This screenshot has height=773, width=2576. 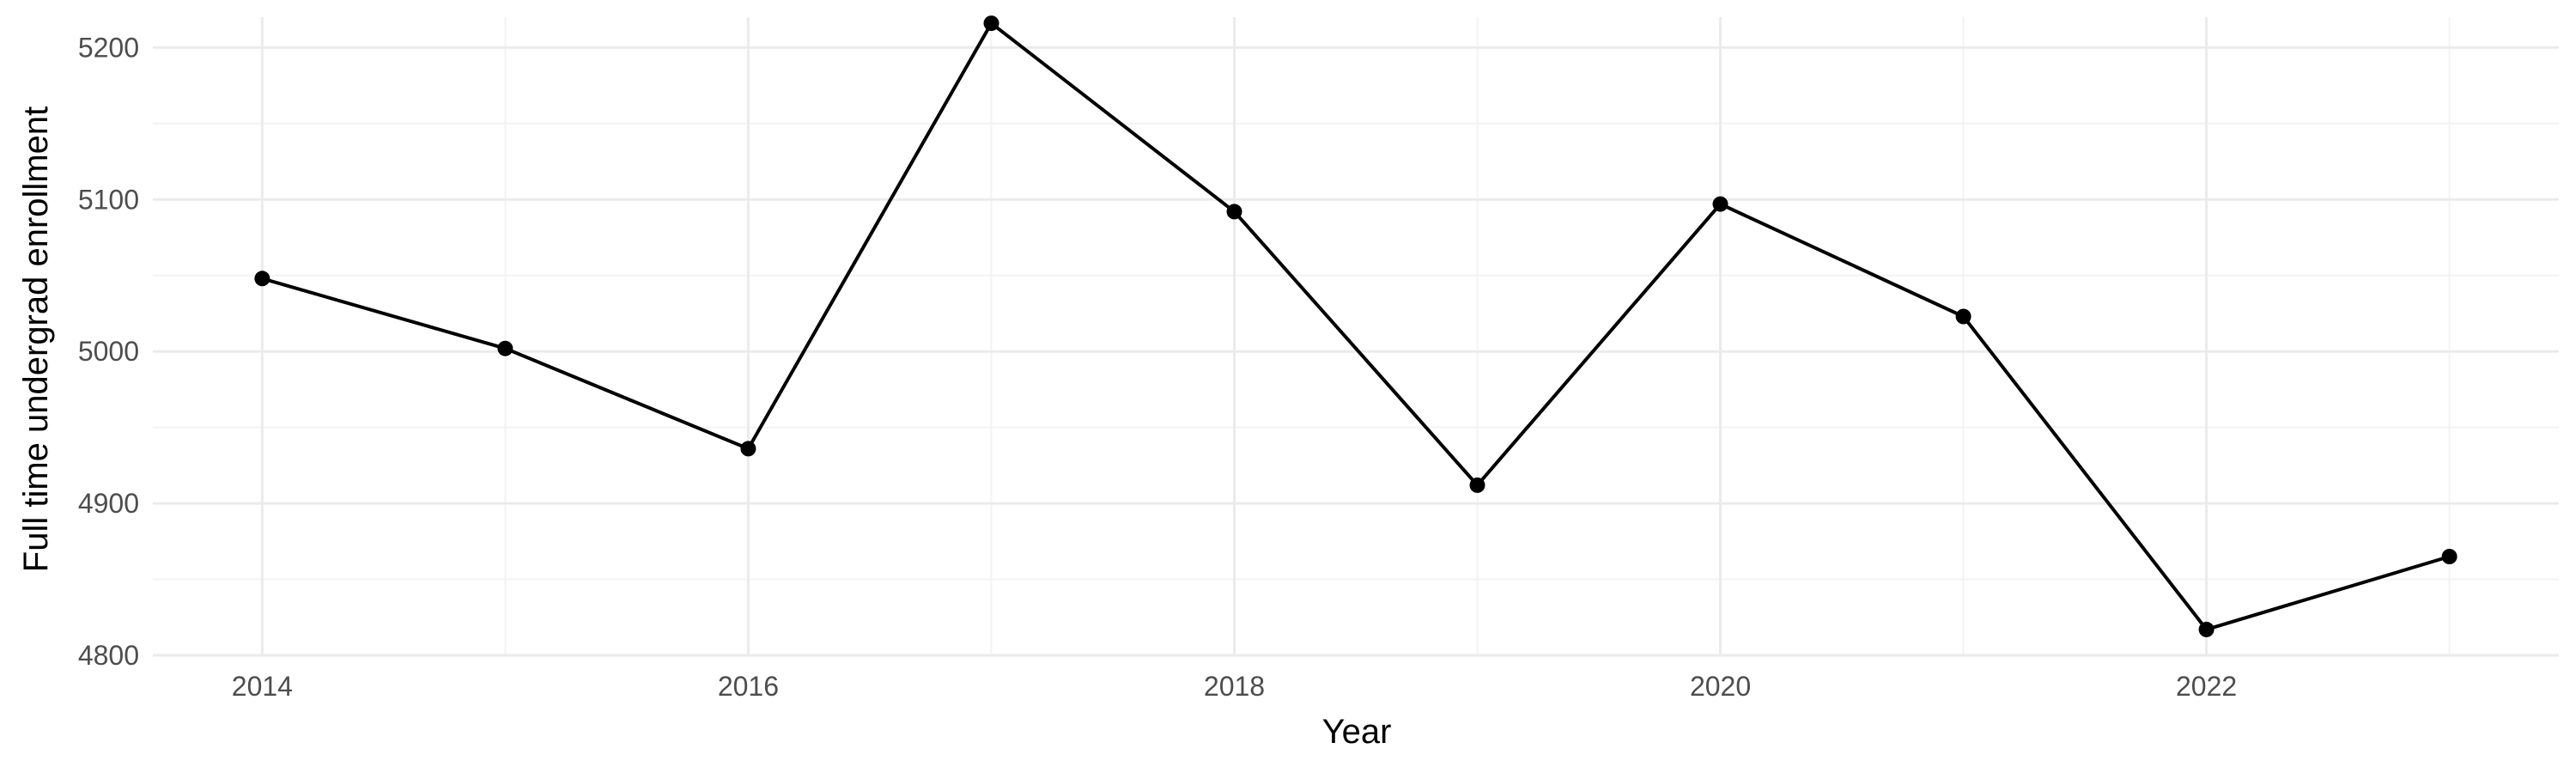 What do you see at coordinates (1720, 686) in the screenshot?
I see `x-tick-label: 2020` at bounding box center [1720, 686].